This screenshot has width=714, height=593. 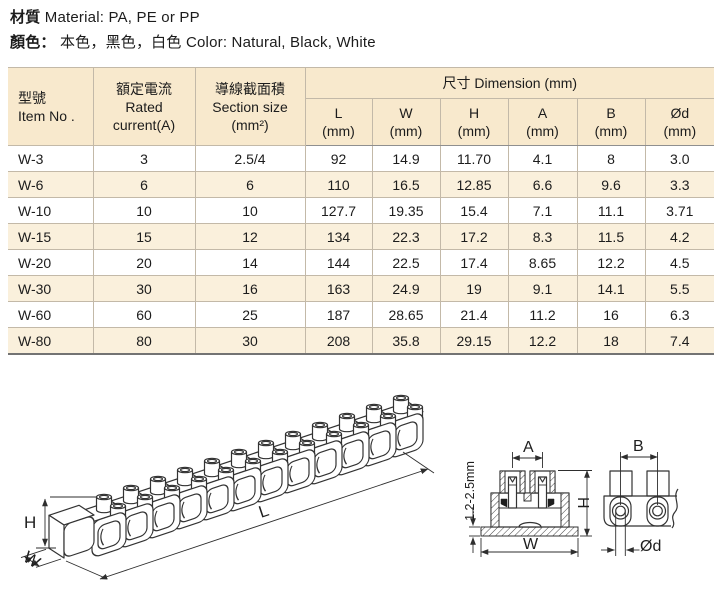 What do you see at coordinates (144, 88) in the screenshot?
I see `col-header-rated-cjk: 額定電流` at bounding box center [144, 88].